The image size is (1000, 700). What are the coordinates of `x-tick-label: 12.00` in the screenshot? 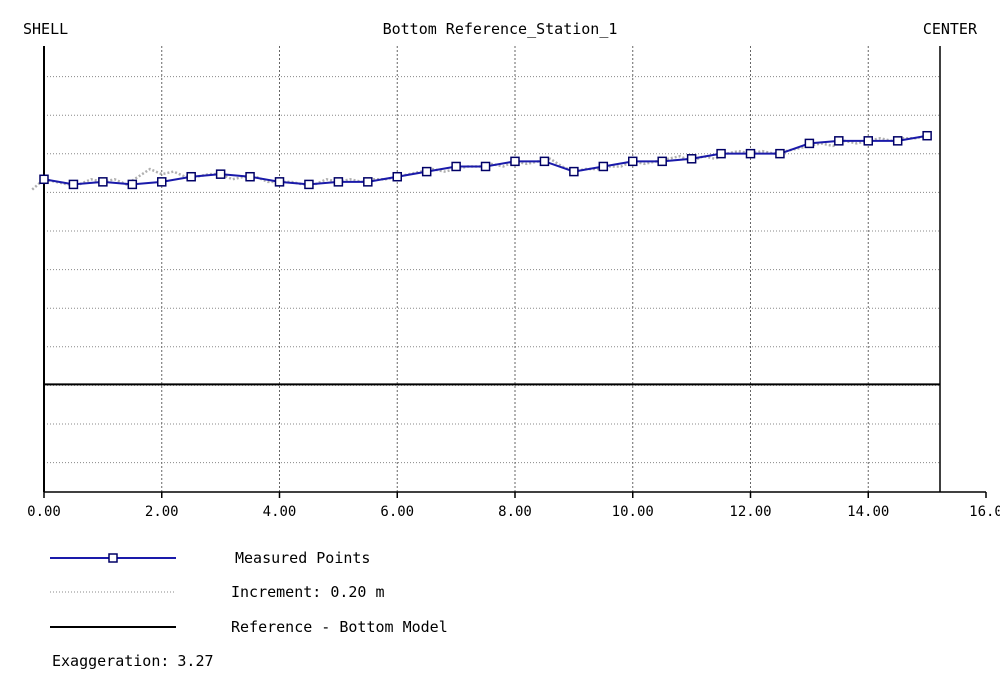 It's located at (750, 512).